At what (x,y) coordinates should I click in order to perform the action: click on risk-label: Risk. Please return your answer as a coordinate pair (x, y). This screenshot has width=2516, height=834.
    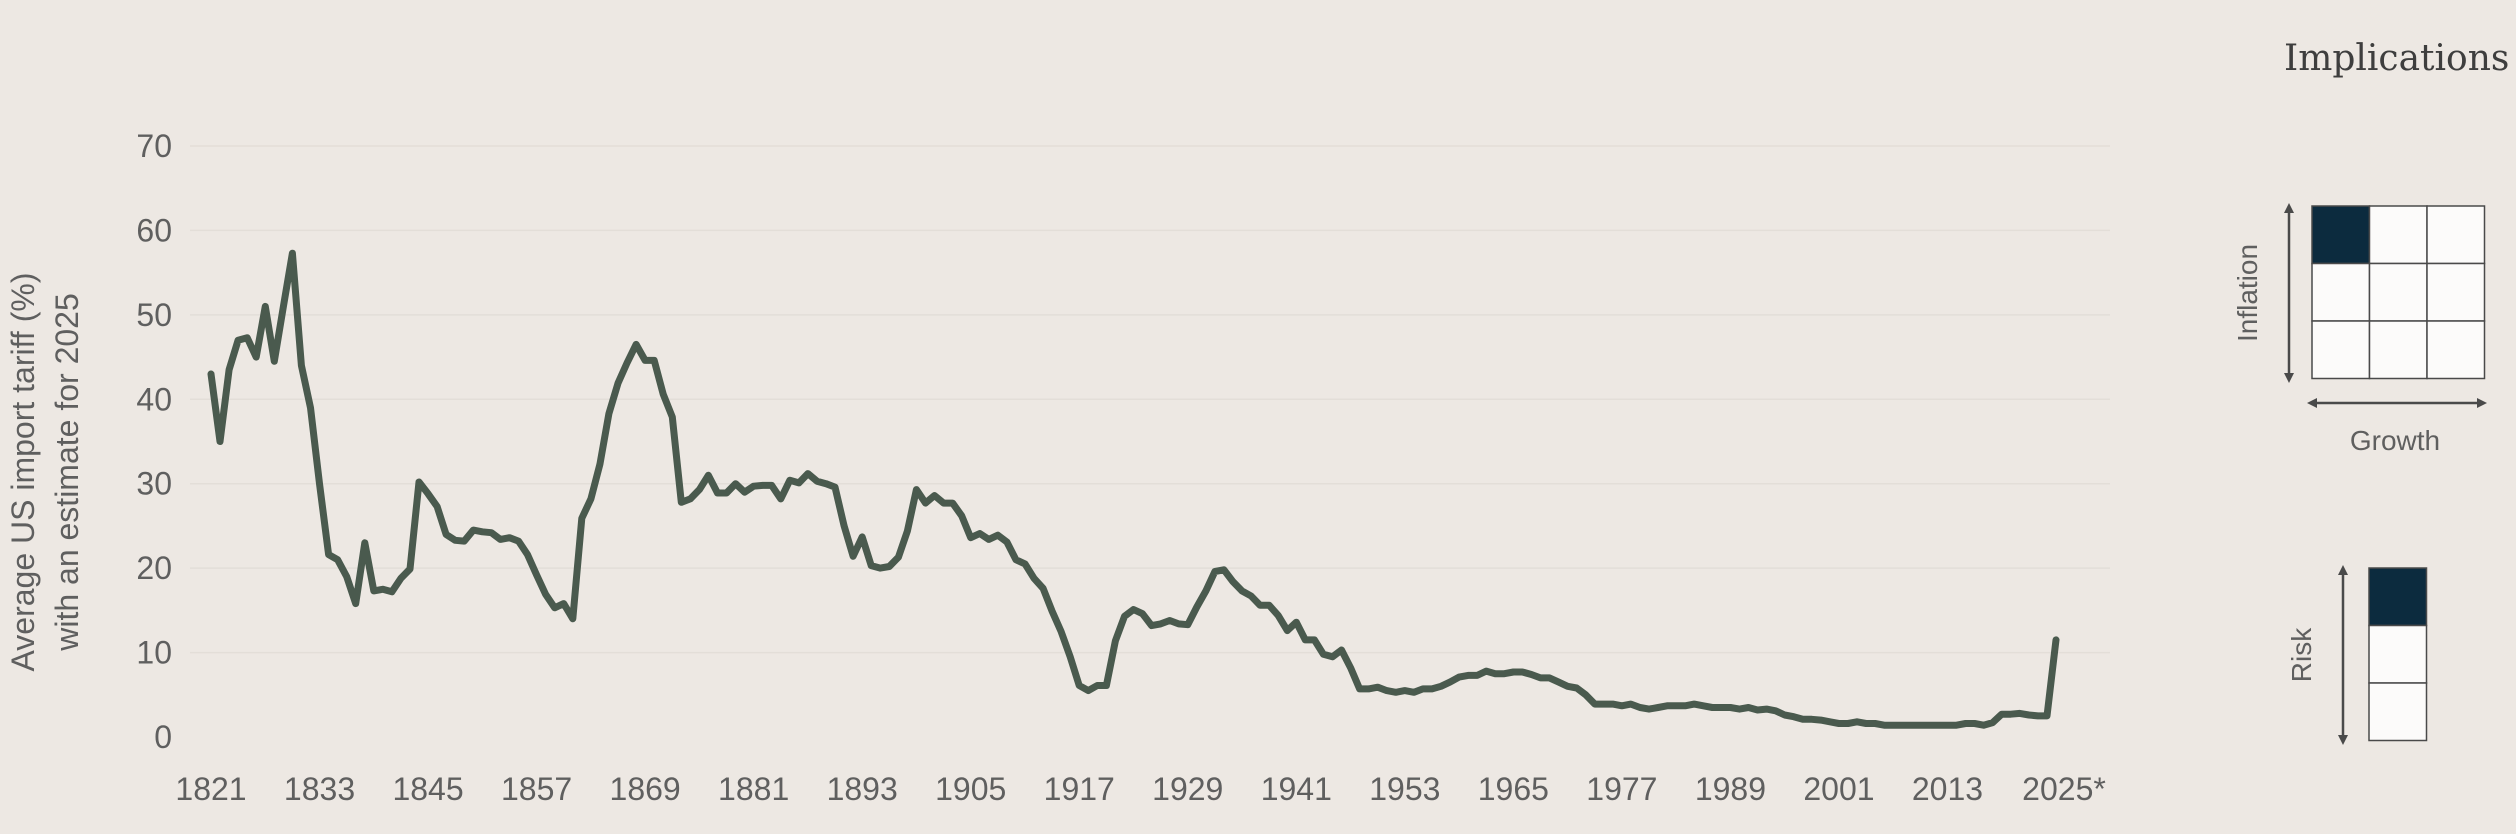
    Looking at the image, I should click on (2301, 654).